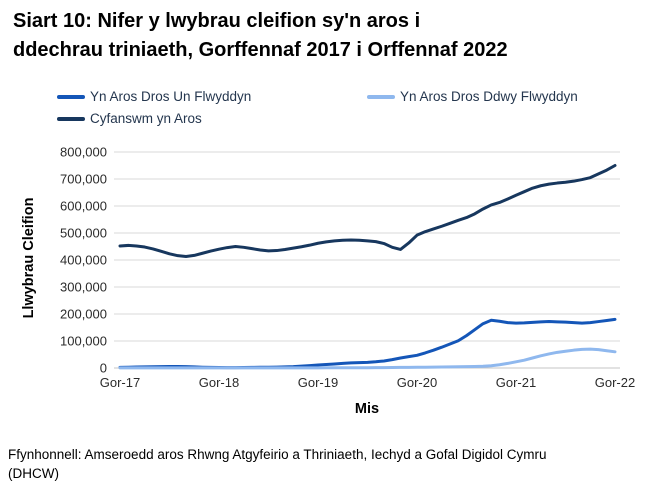  What do you see at coordinates (171, 96) in the screenshot?
I see `legend-label-over-one-year: Yn Aros Dros Un Flwyddyn` at bounding box center [171, 96].